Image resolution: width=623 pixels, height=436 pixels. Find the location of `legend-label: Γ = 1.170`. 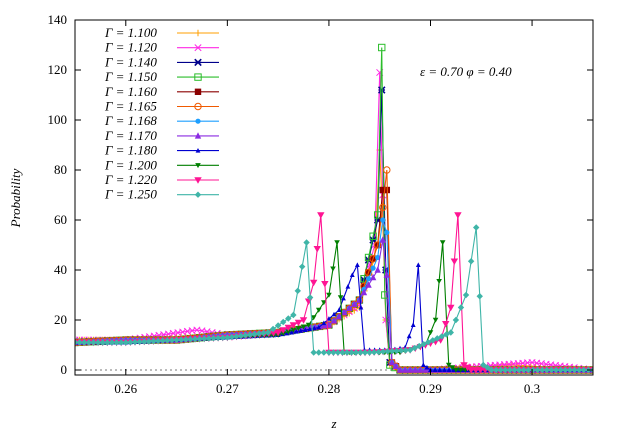

legend-label: Γ = 1.170 is located at coordinates (130, 135).